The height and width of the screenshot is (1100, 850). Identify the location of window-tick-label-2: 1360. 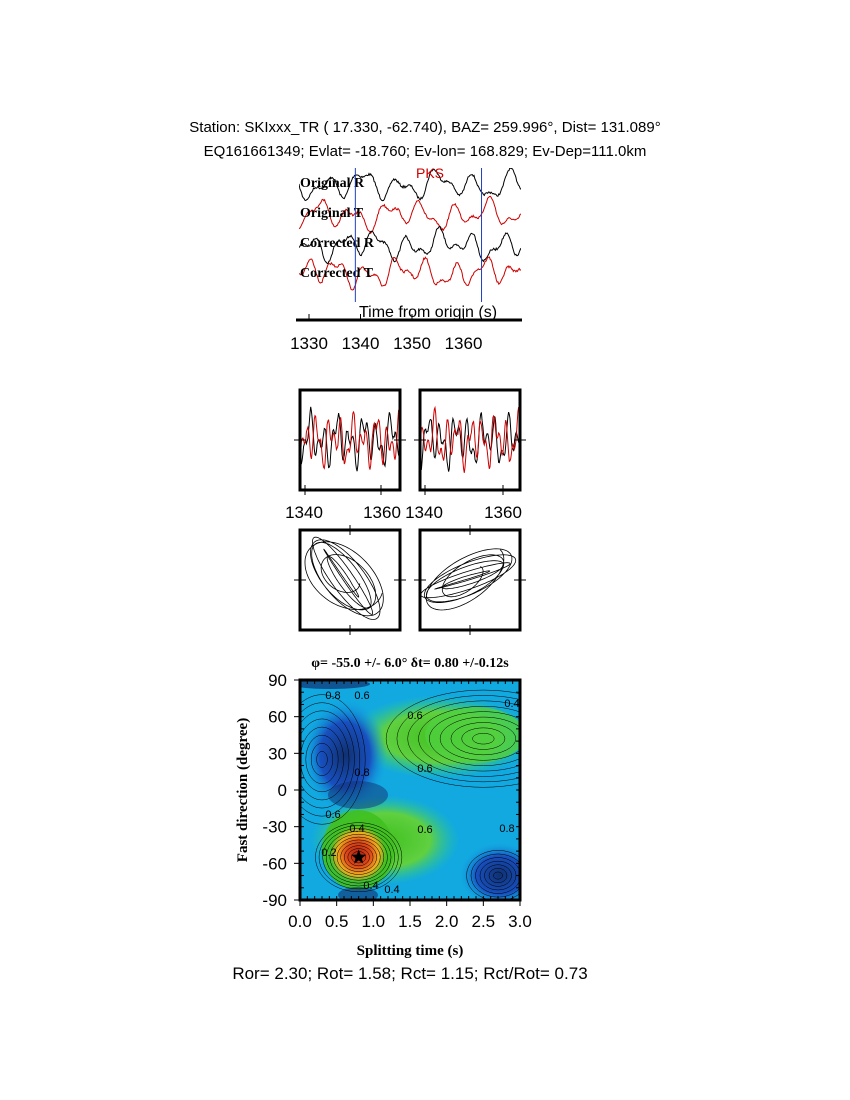
(382, 512).